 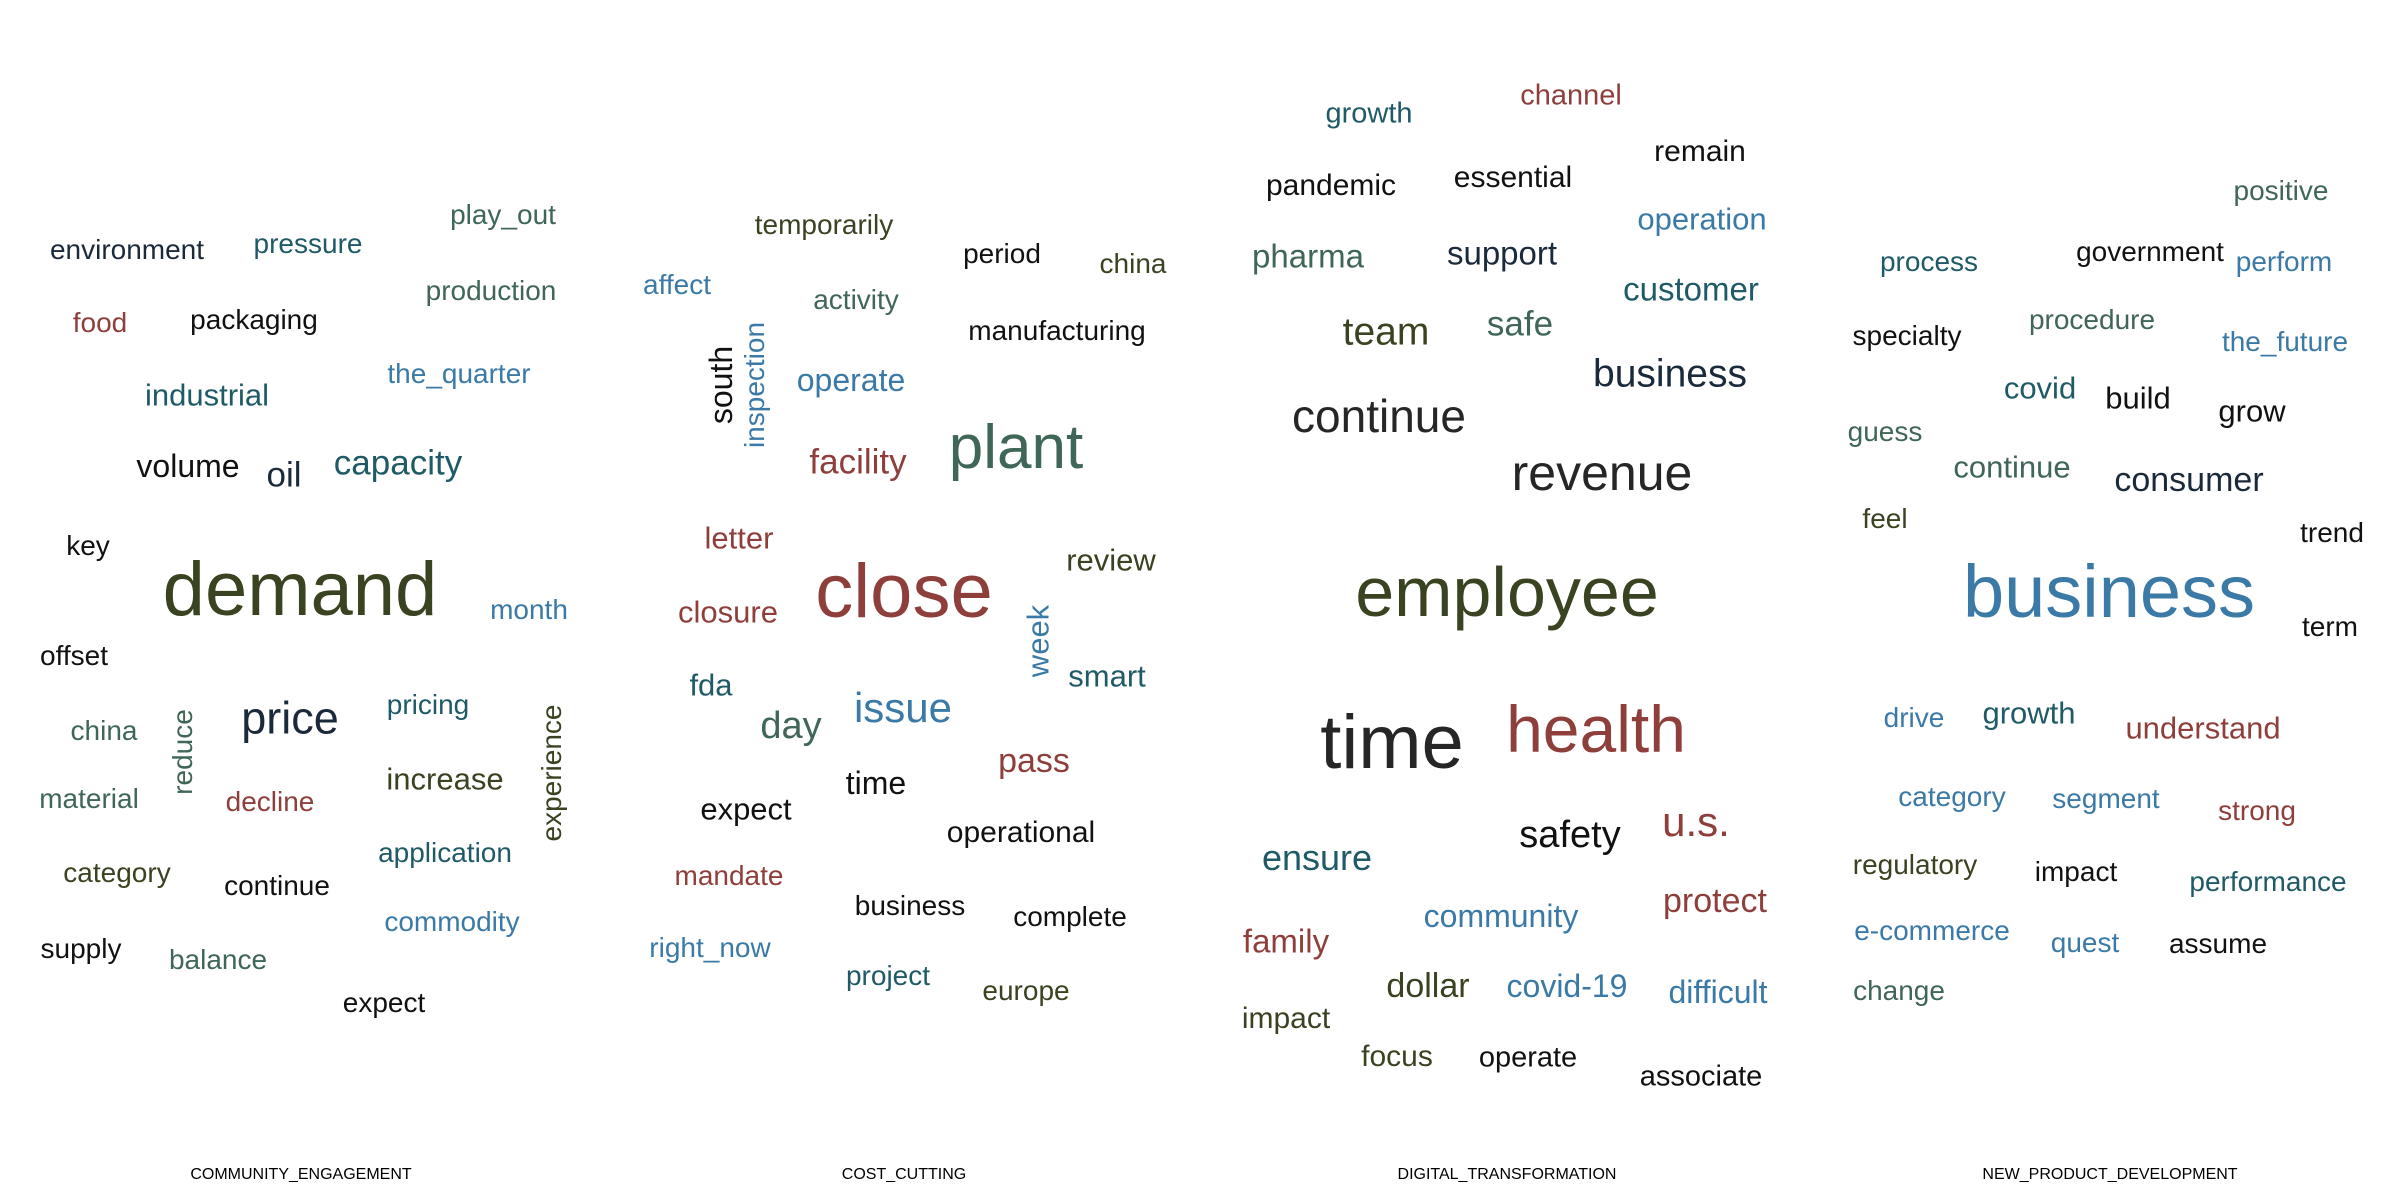 What do you see at coordinates (1428, 986) in the screenshot?
I see `word-dollar: dollar` at bounding box center [1428, 986].